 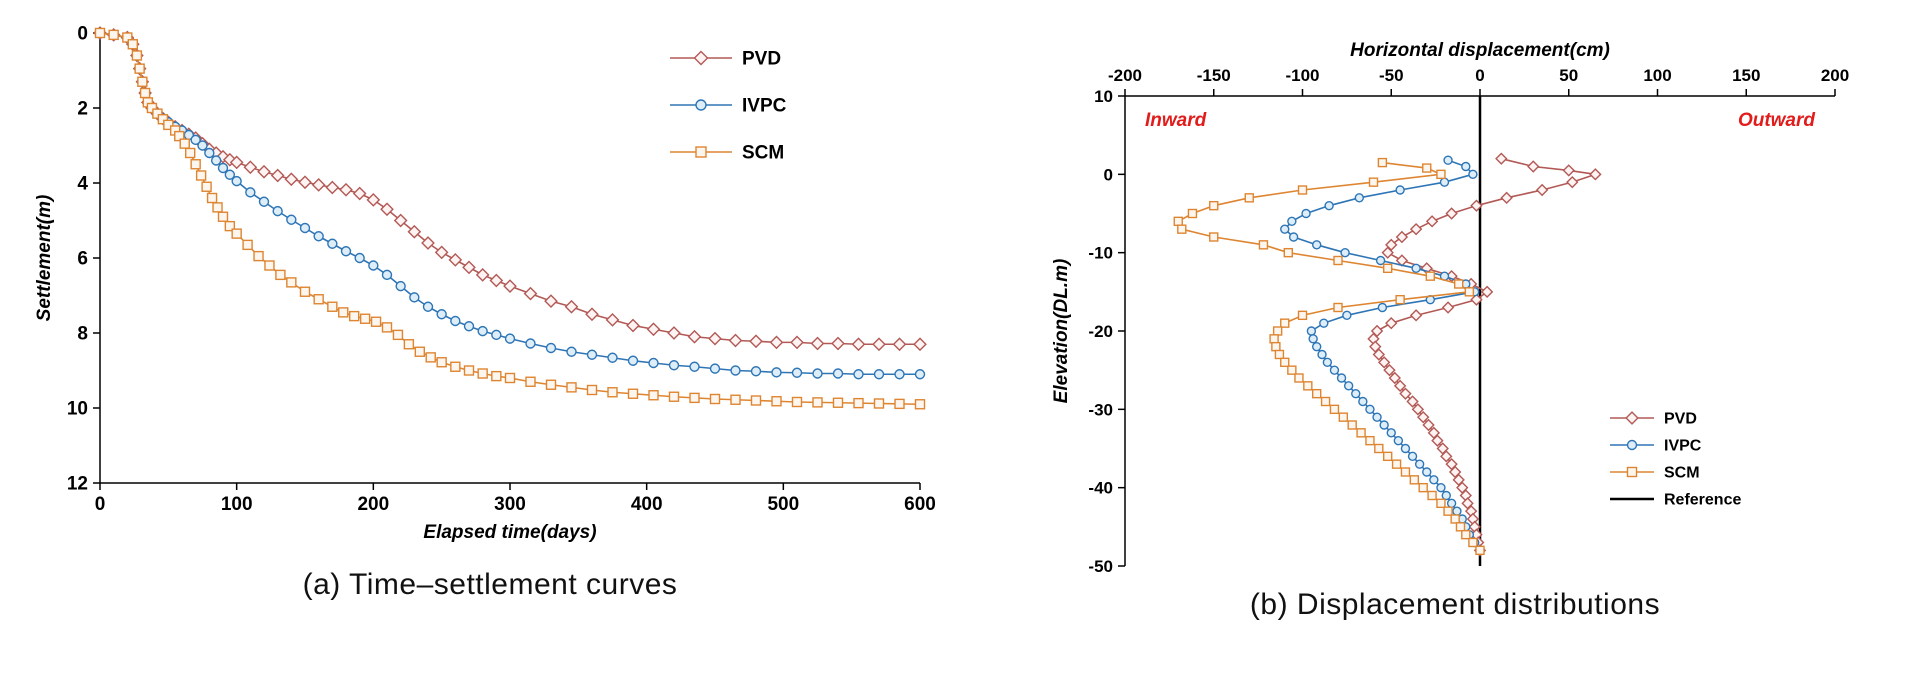 I want to click on svg-text: 400, so click(x=647, y=504).